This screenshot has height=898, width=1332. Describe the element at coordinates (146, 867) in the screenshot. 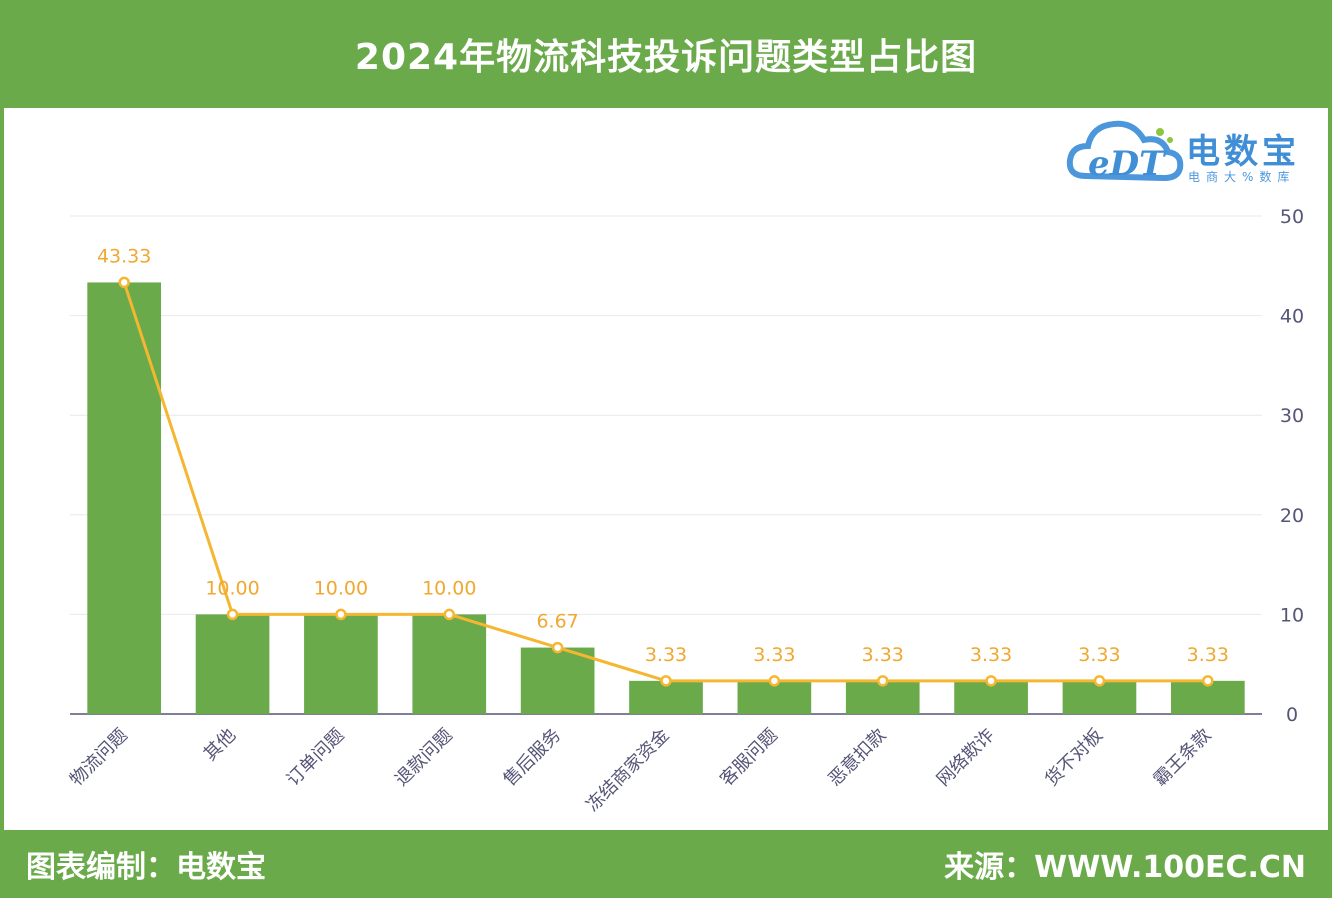

I see `footer-credit: 图表编制：电数宝` at that location.